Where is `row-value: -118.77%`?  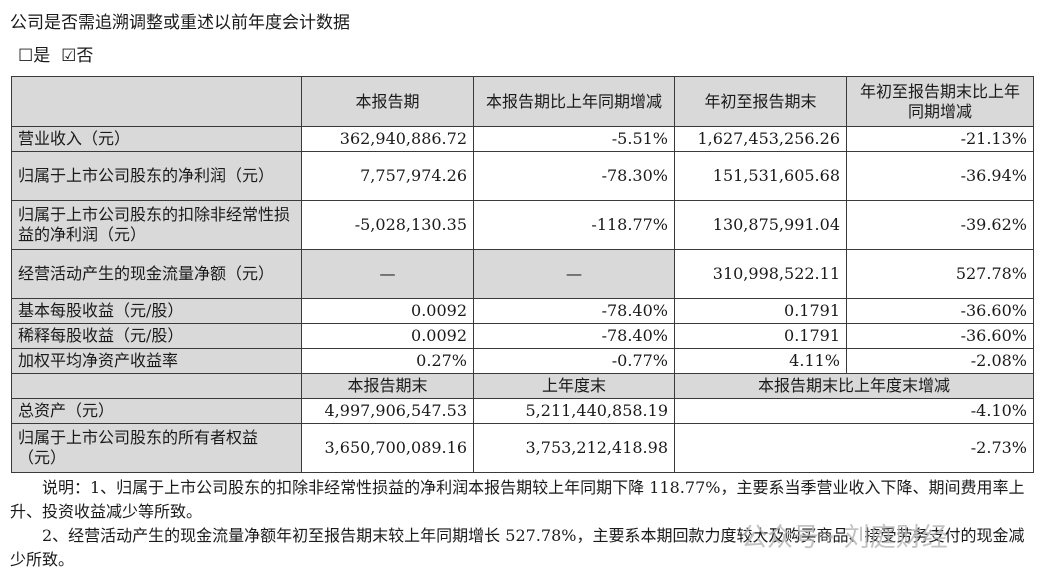
row-value: -118.77% is located at coordinates (574, 225).